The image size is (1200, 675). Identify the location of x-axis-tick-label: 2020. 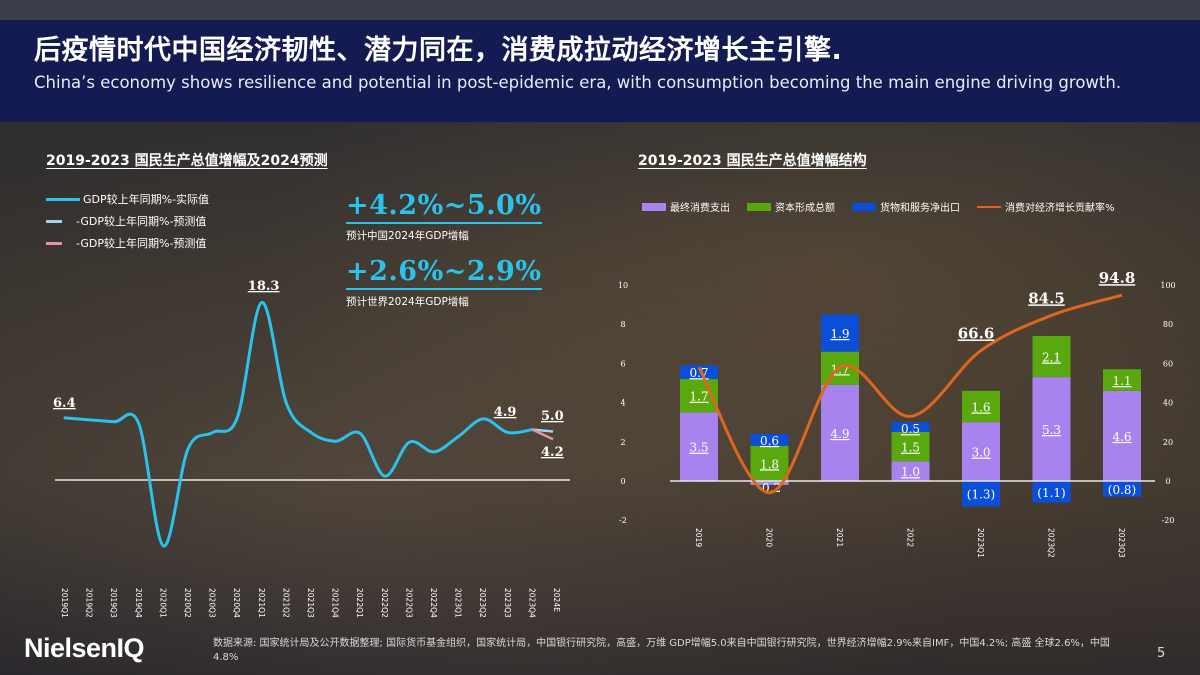
(769, 537).